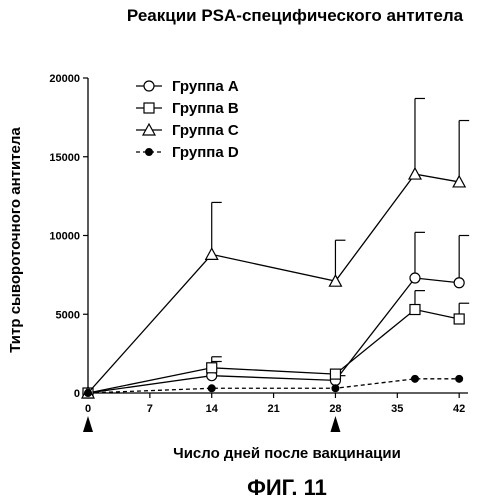 Image resolution: width=504 pixels, height=500 pixels. What do you see at coordinates (397, 409) in the screenshot?
I see `x-tick-label: 35` at bounding box center [397, 409].